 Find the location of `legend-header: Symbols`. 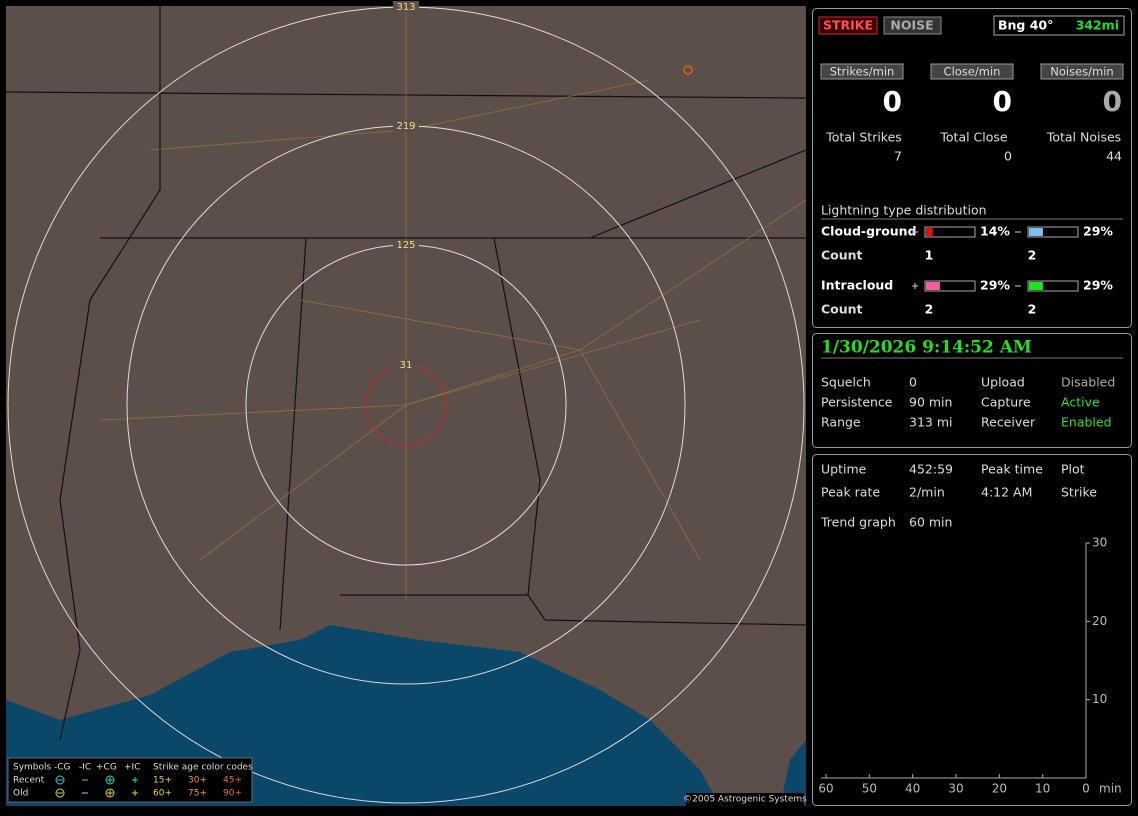

legend-header: Symbols is located at coordinates (32, 768).